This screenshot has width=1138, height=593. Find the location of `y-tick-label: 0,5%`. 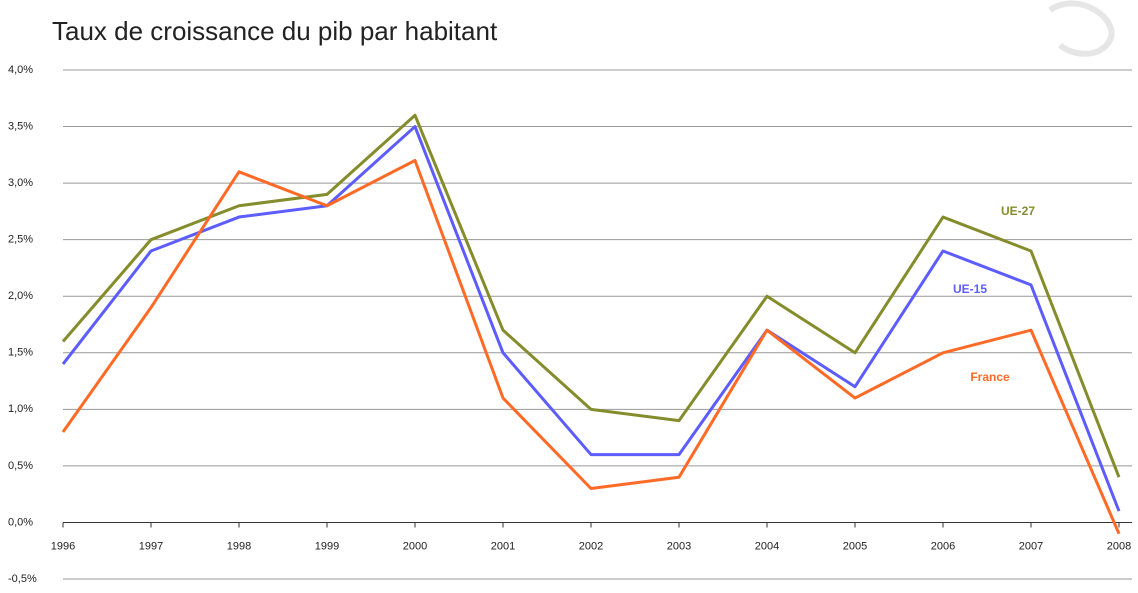

y-tick-label: 0,5% is located at coordinates (20, 466).